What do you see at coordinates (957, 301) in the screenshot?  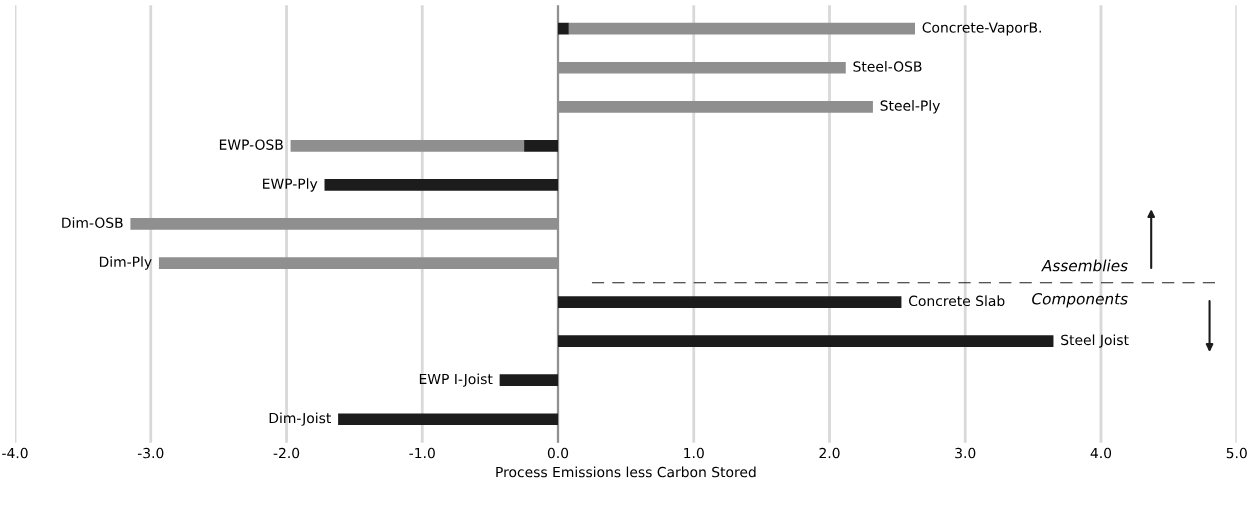 I see `y-tick-label: Concrete Slab` at bounding box center [957, 301].